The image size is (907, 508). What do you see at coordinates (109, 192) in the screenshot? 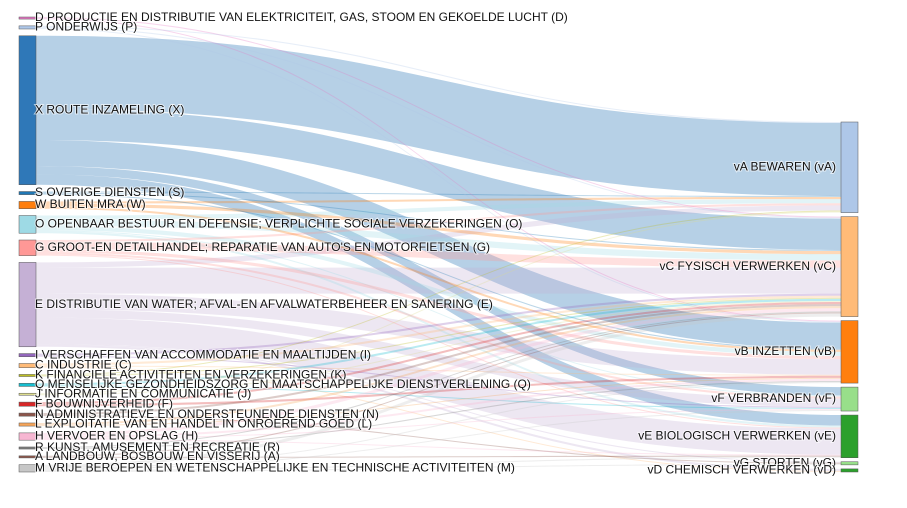
I see `node-label: S OVERIGE DIENSTEN (S)` at bounding box center [109, 192].